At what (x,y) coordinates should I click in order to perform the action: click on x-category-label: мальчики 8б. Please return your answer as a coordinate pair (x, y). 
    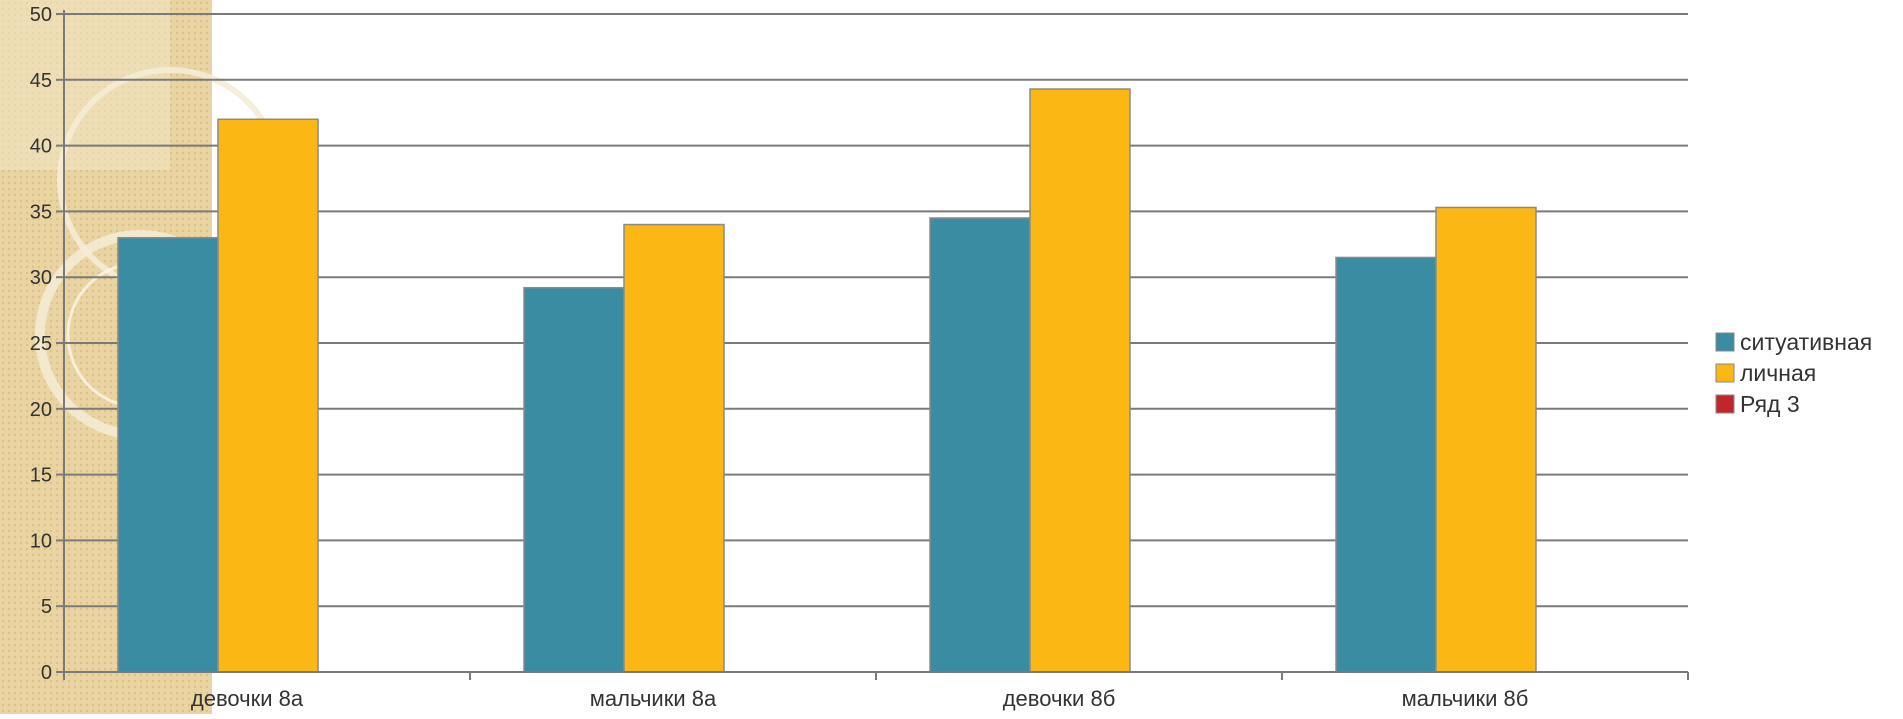
    Looking at the image, I should click on (1465, 698).